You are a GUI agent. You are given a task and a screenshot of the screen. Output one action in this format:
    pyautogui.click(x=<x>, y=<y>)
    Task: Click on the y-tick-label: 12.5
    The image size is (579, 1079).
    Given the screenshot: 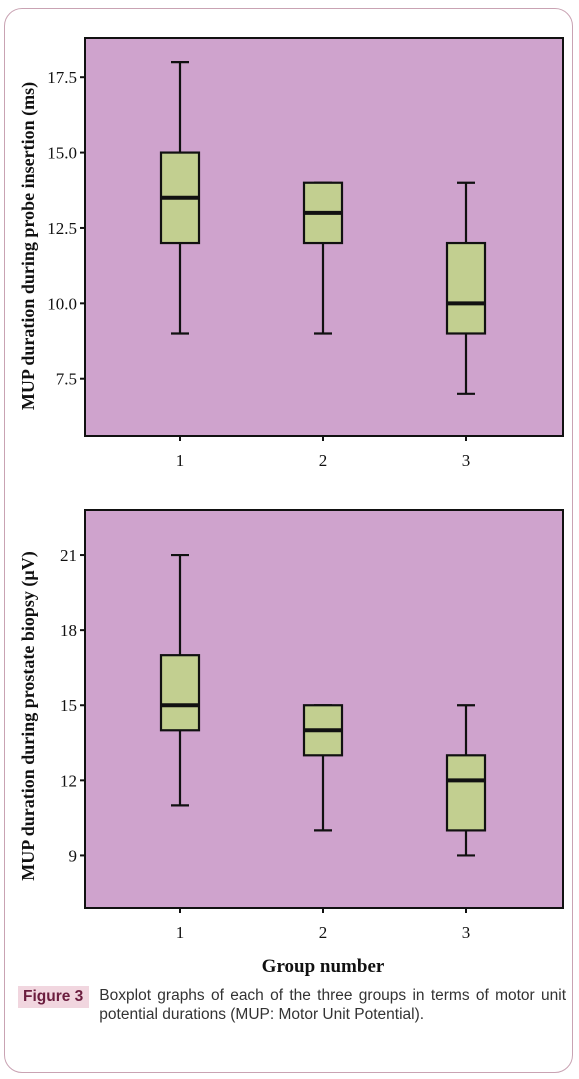 What is the action you would take?
    pyautogui.click(x=62, y=228)
    